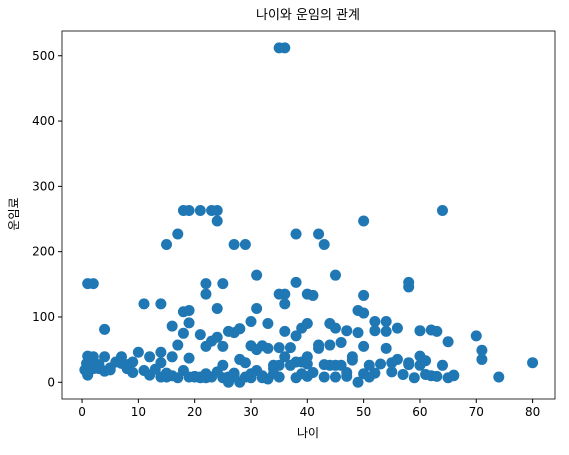 The width and height of the screenshot is (569, 455). I want to click on x-tick-label: 70, so click(476, 412).